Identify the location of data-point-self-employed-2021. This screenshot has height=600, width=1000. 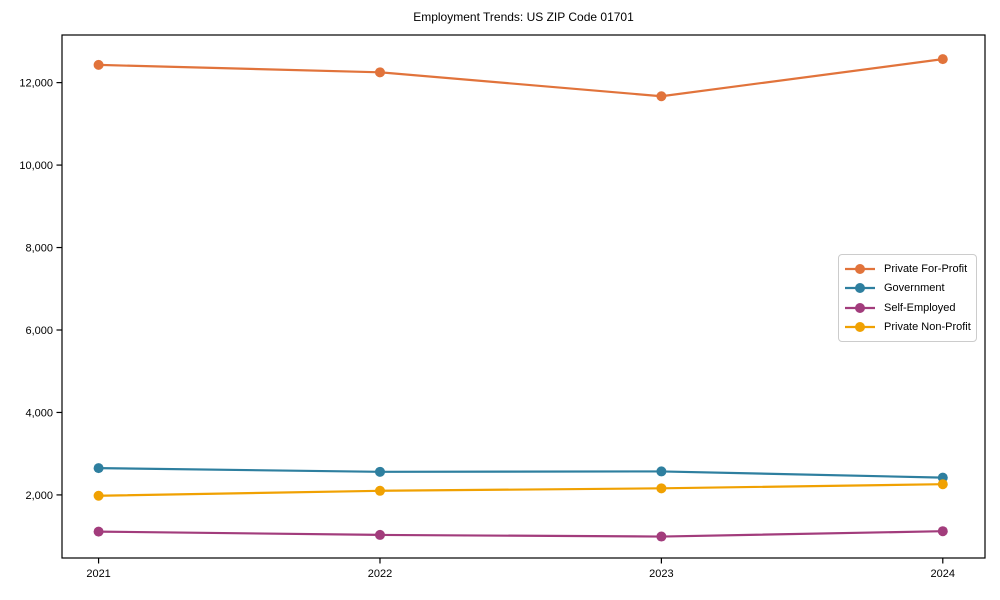
(98, 531).